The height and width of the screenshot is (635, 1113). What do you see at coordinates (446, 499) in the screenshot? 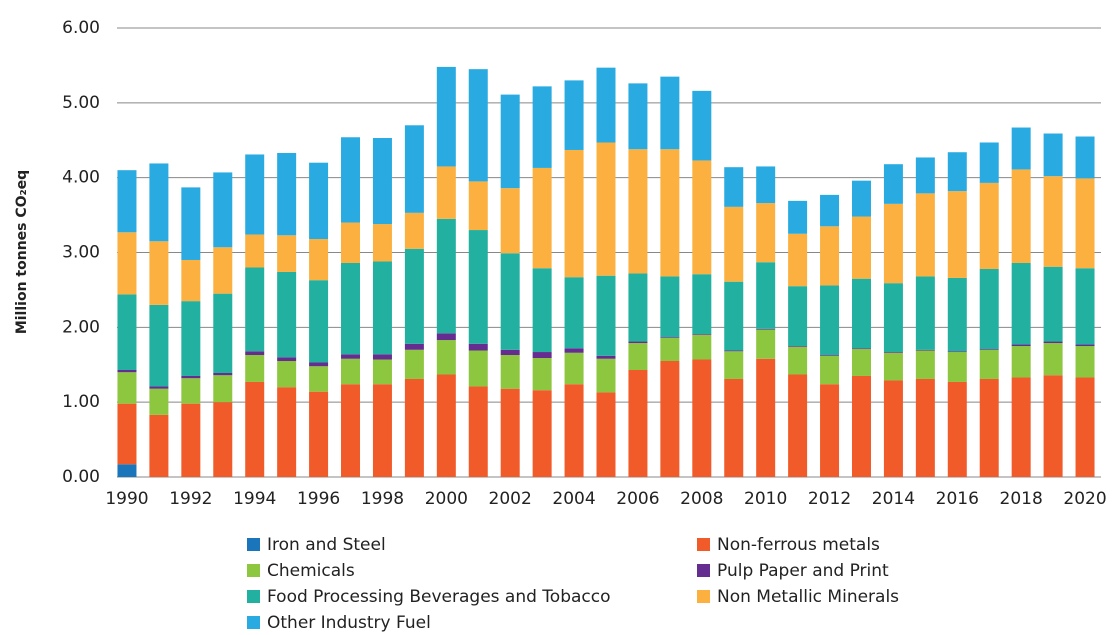
I see `x-tick-label: 2000` at bounding box center [446, 499].